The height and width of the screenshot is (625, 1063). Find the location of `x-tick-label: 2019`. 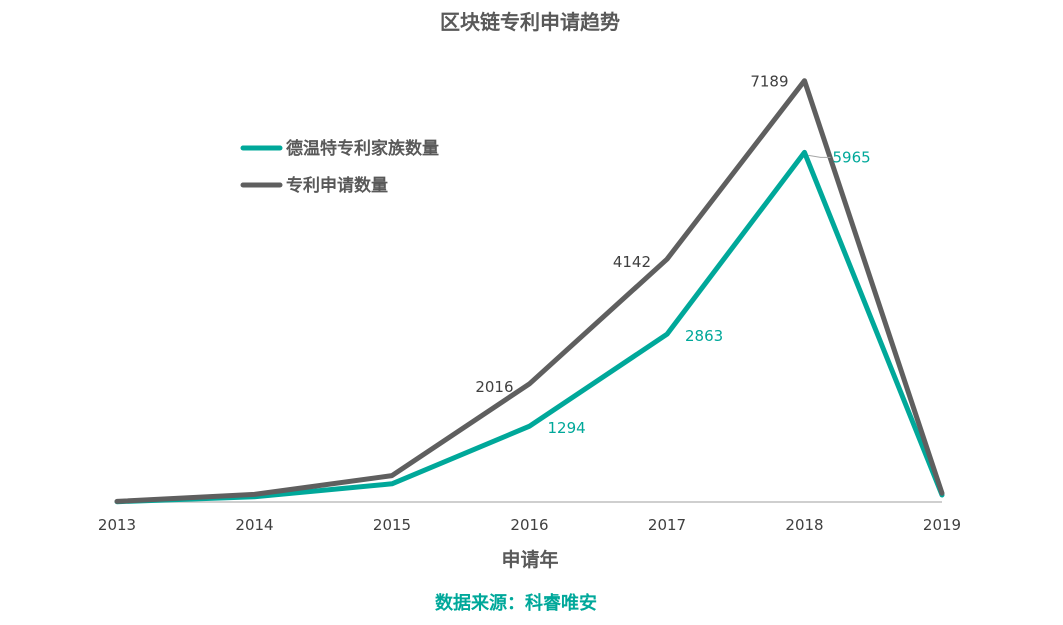

x-tick-label: 2019 is located at coordinates (942, 525).